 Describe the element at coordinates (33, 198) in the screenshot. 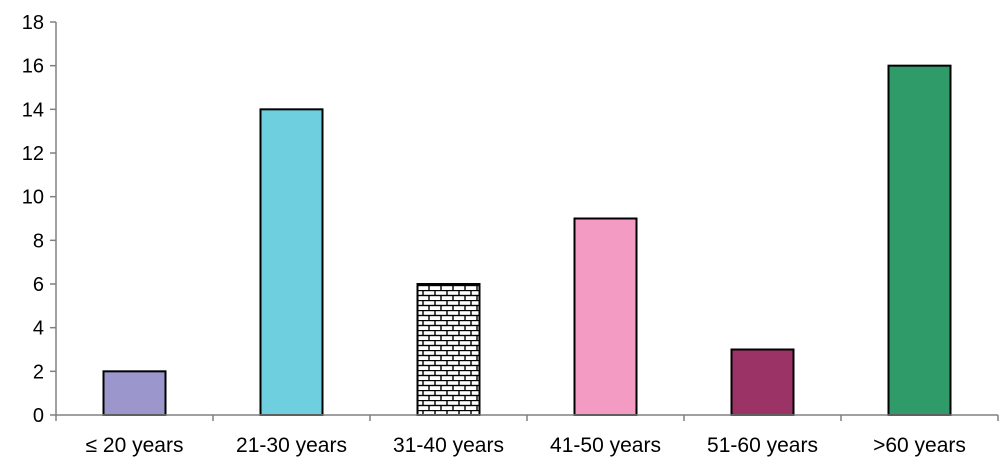

I see `y-tick-label: 10` at that location.